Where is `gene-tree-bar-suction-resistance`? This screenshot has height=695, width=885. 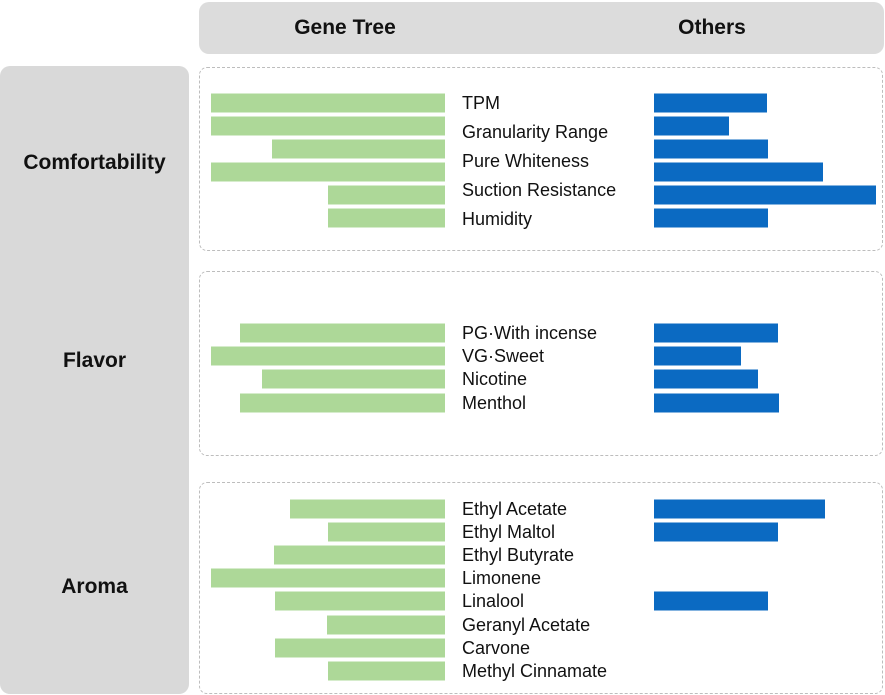 gene-tree-bar-suction-resistance is located at coordinates (328, 172).